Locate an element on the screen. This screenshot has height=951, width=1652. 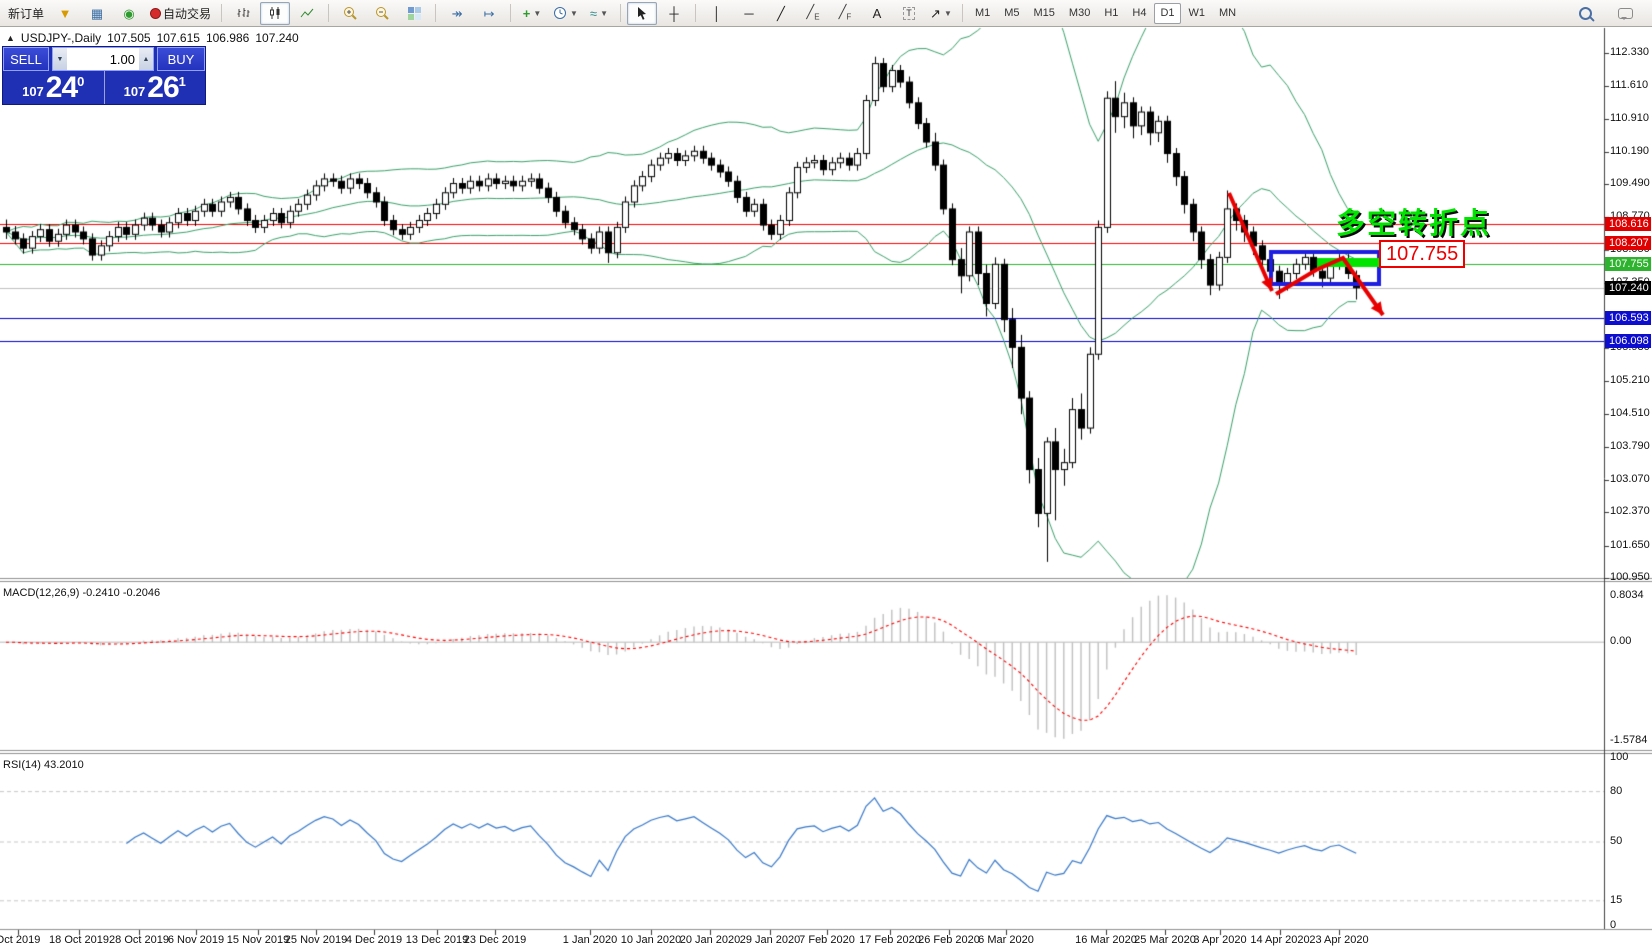
price-tick-label: 111.610 is located at coordinates (1629, 85).